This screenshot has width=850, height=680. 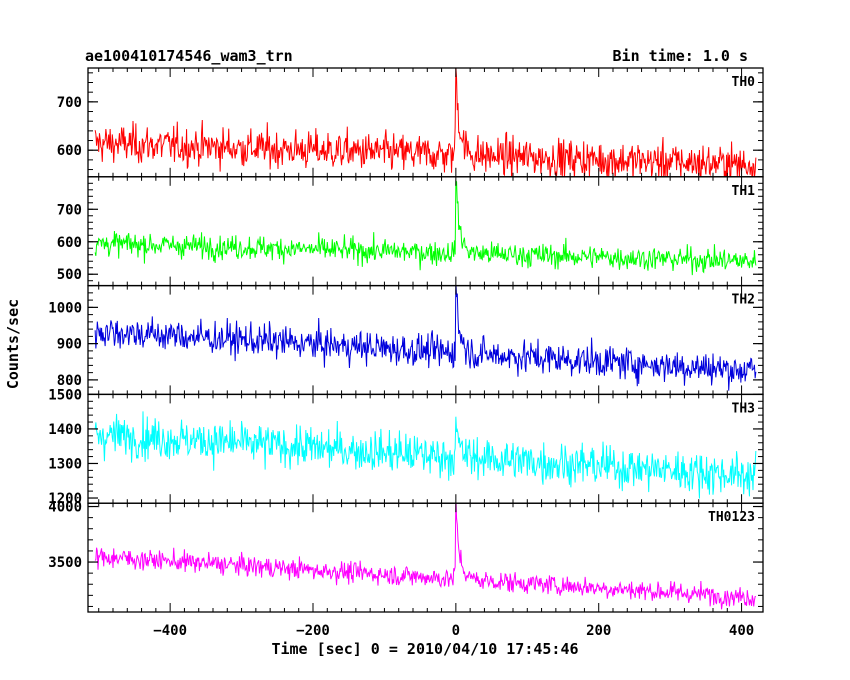 What do you see at coordinates (744, 82) in the screenshot?
I see `panel-label: TH0` at bounding box center [744, 82].